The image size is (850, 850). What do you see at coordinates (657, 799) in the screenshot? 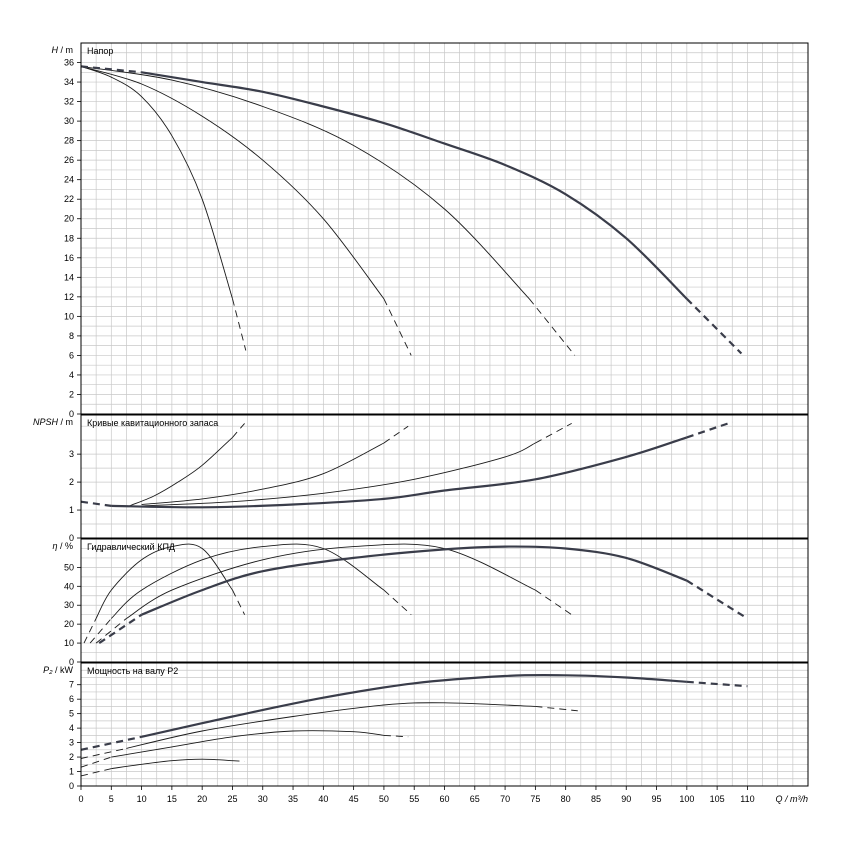
I see `x-tick-label: 95` at bounding box center [657, 799].